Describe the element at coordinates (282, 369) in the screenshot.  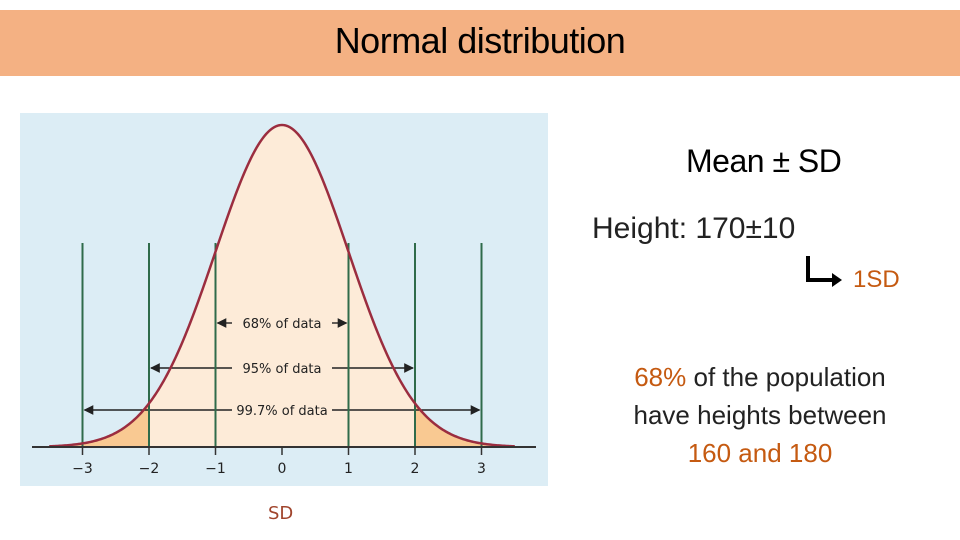
I see `annotation-label-1: 95% of data` at that location.